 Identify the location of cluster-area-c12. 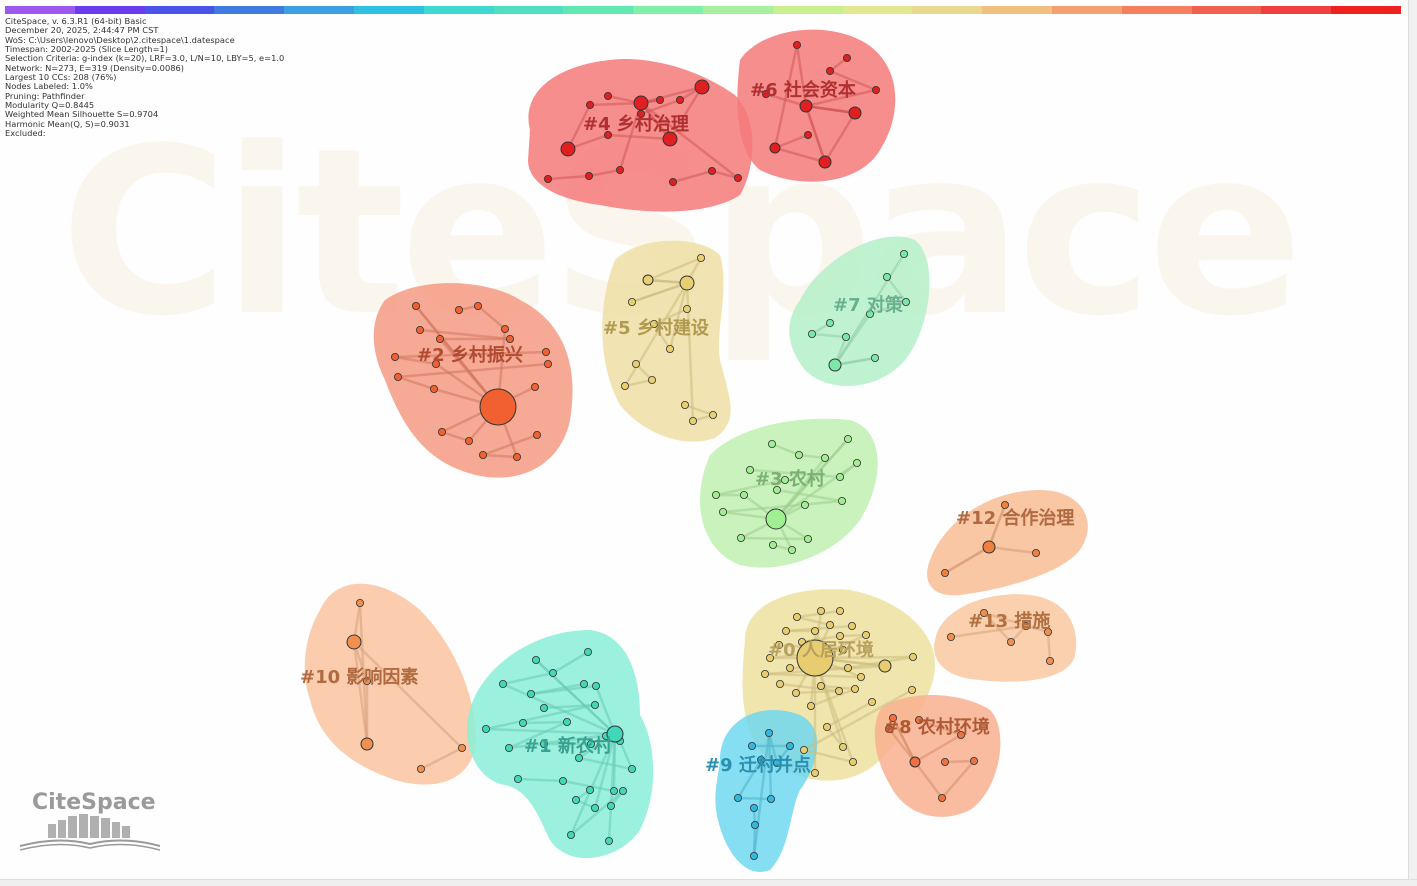
(1007, 543).